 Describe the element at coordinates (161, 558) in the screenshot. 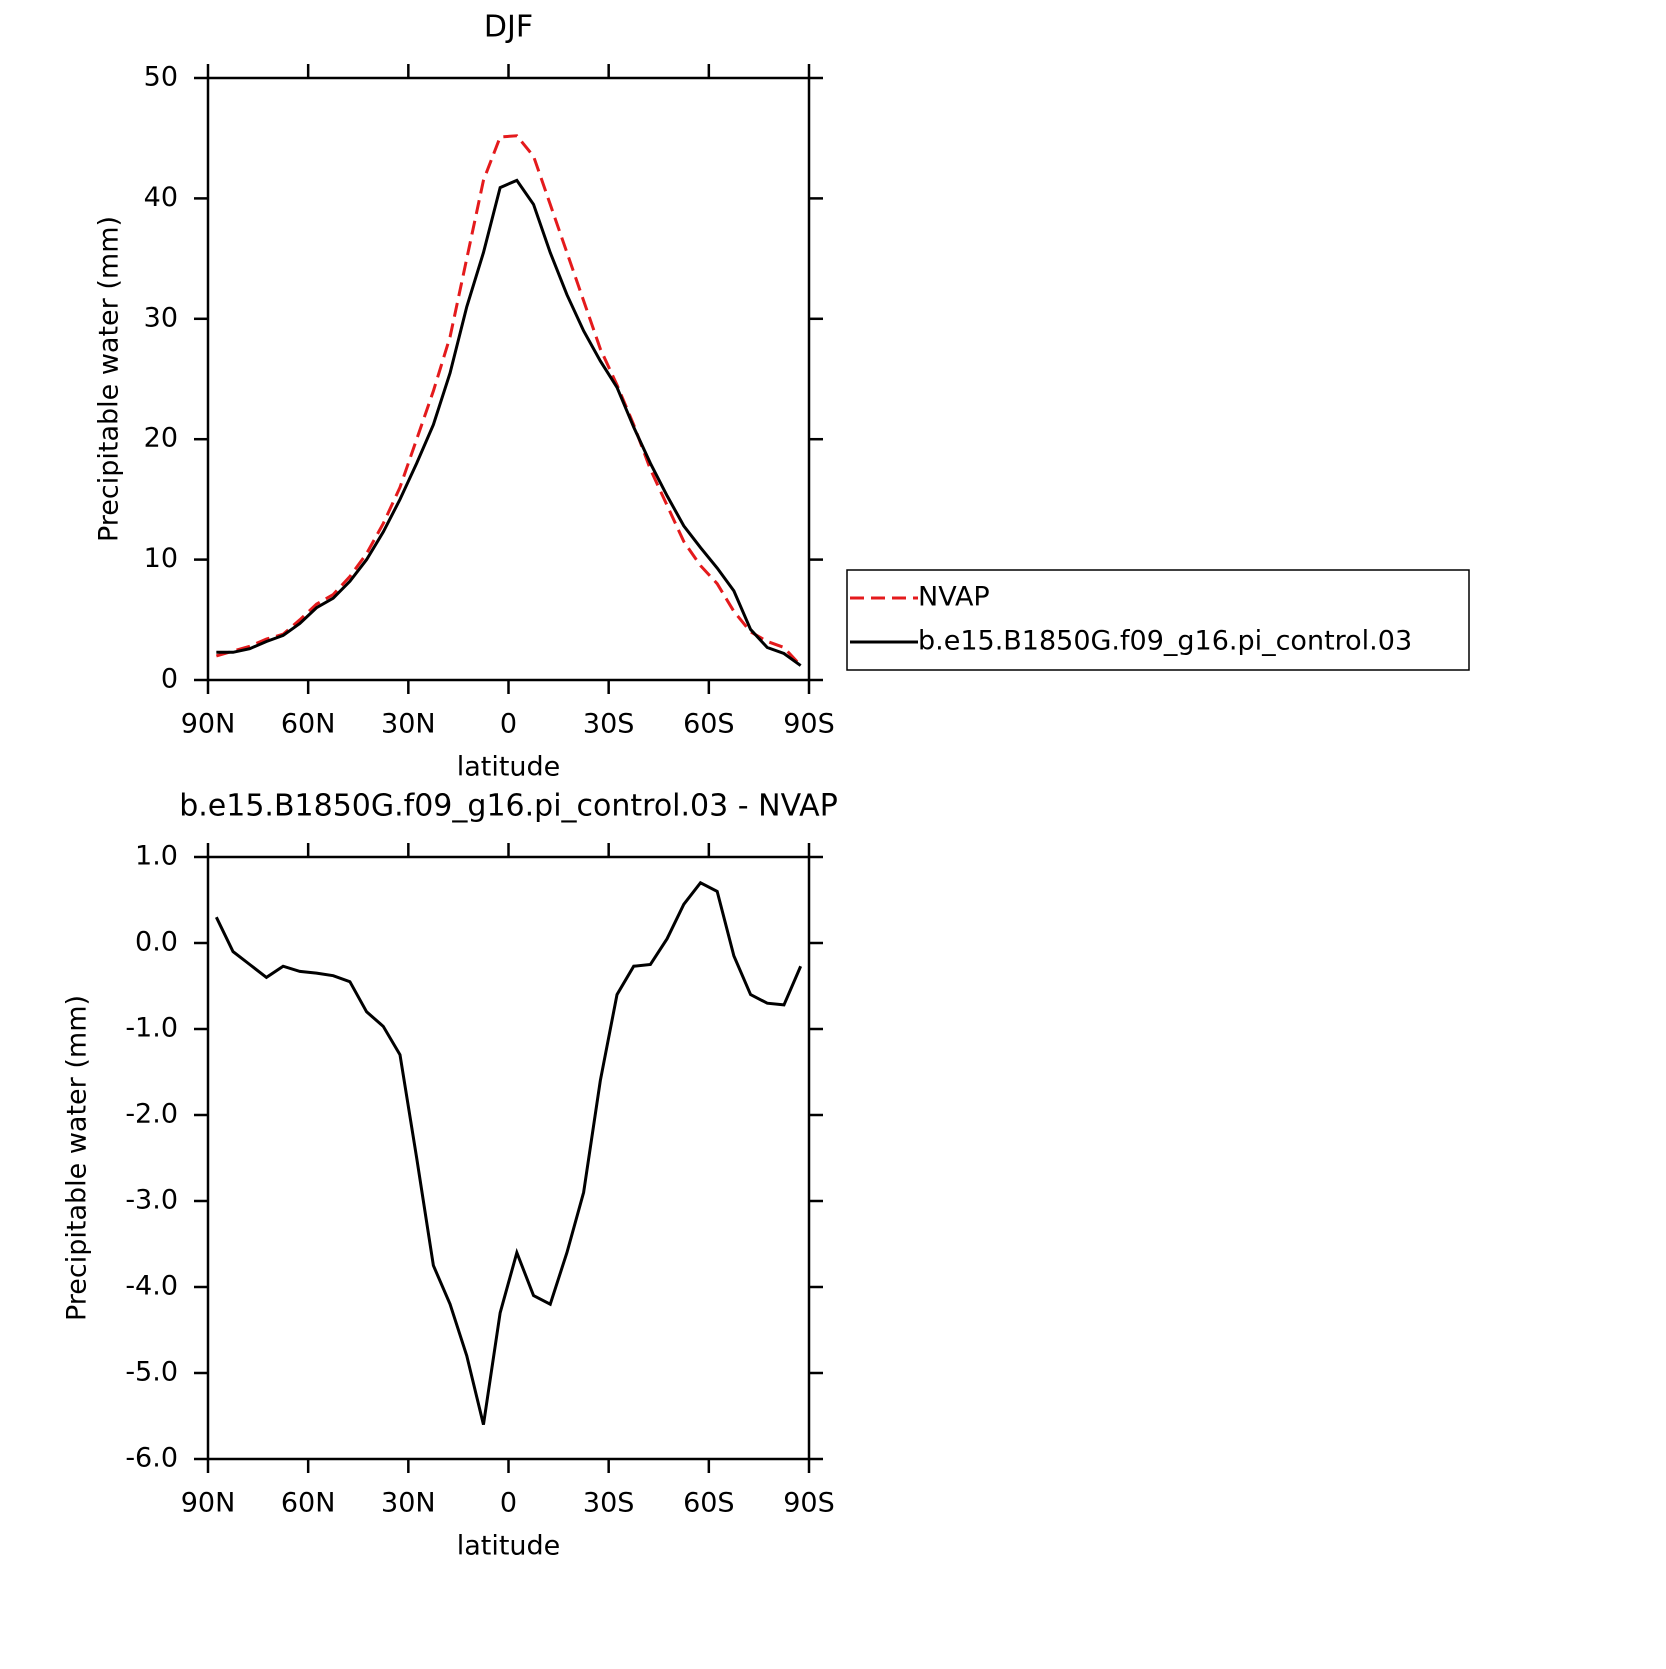

I see `y-tick-label: 10` at that location.